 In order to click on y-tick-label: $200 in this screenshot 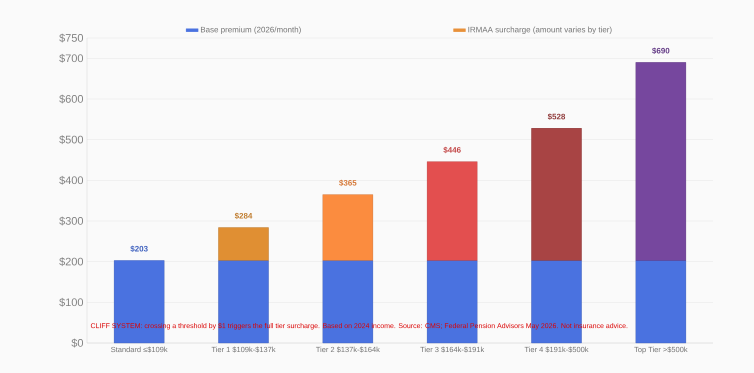, I will do `click(71, 261)`.